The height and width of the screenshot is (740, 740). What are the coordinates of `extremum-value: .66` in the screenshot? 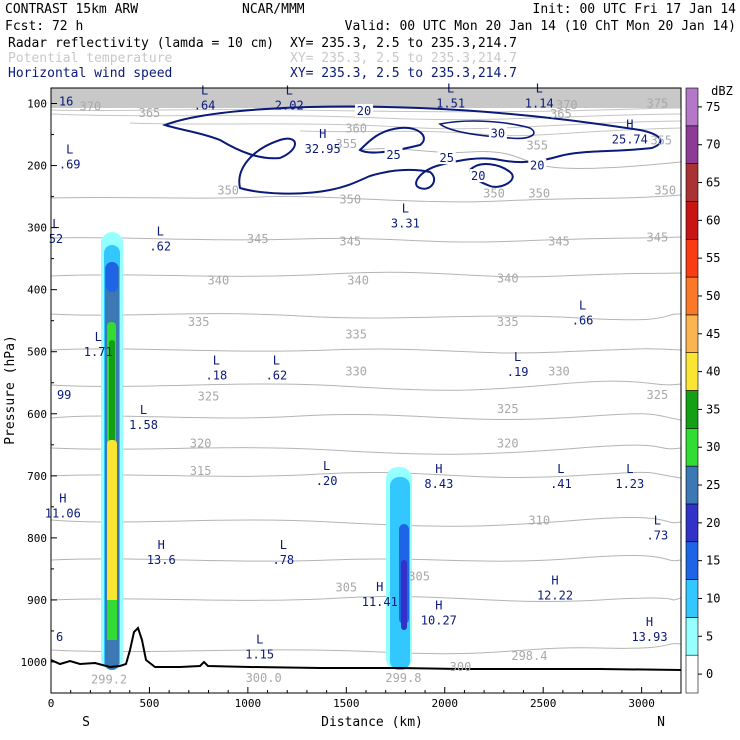 It's located at (583, 321).